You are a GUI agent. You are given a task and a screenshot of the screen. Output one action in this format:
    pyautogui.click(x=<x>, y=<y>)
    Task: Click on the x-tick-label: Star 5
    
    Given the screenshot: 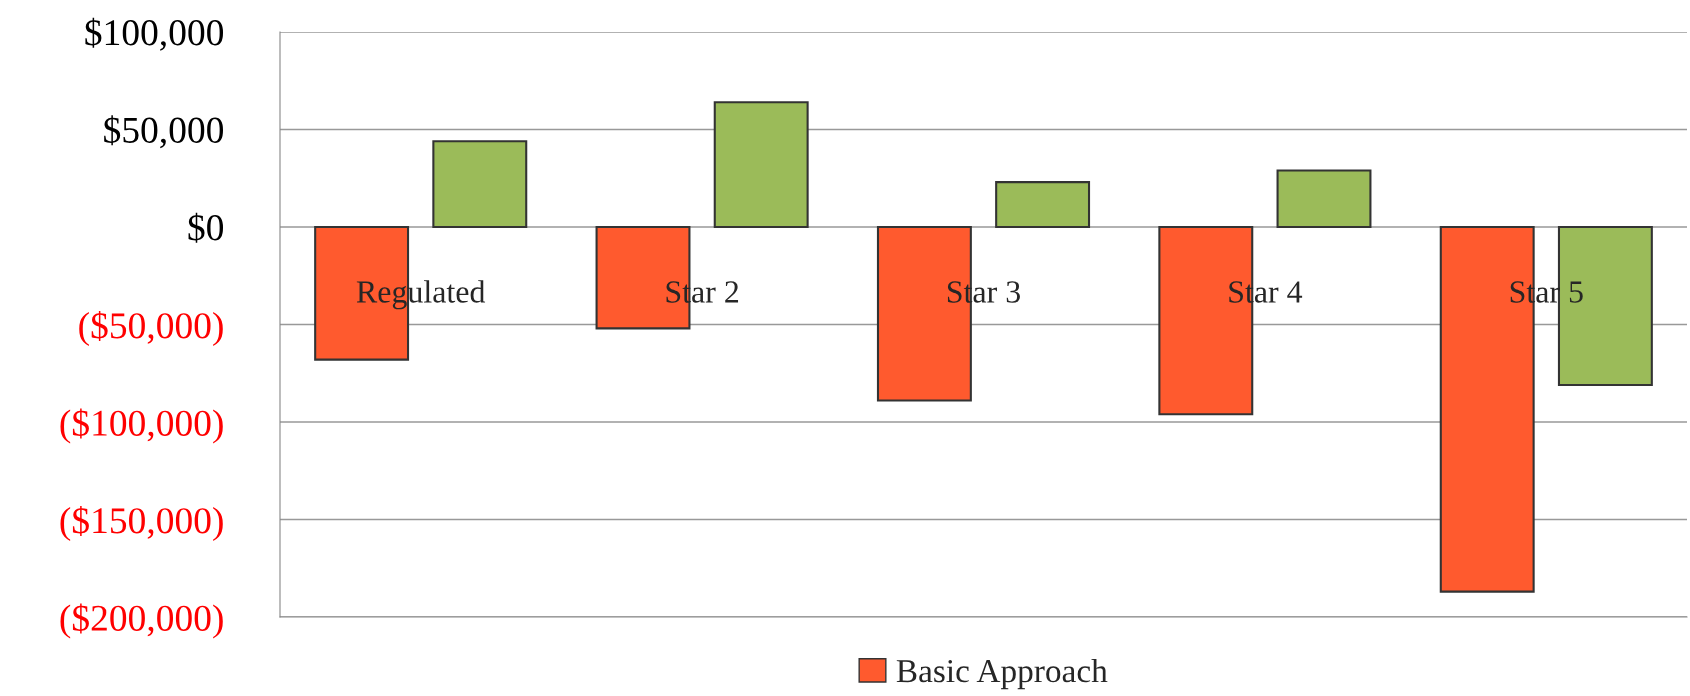 What is the action you would take?
    pyautogui.click(x=1546, y=292)
    